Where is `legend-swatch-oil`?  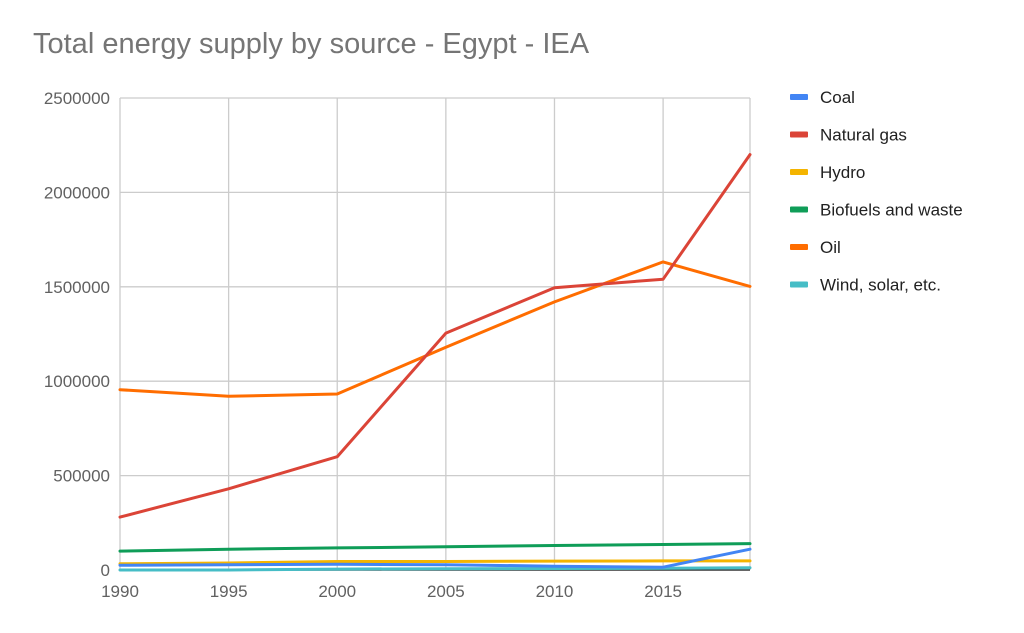 legend-swatch-oil is located at coordinates (799, 247).